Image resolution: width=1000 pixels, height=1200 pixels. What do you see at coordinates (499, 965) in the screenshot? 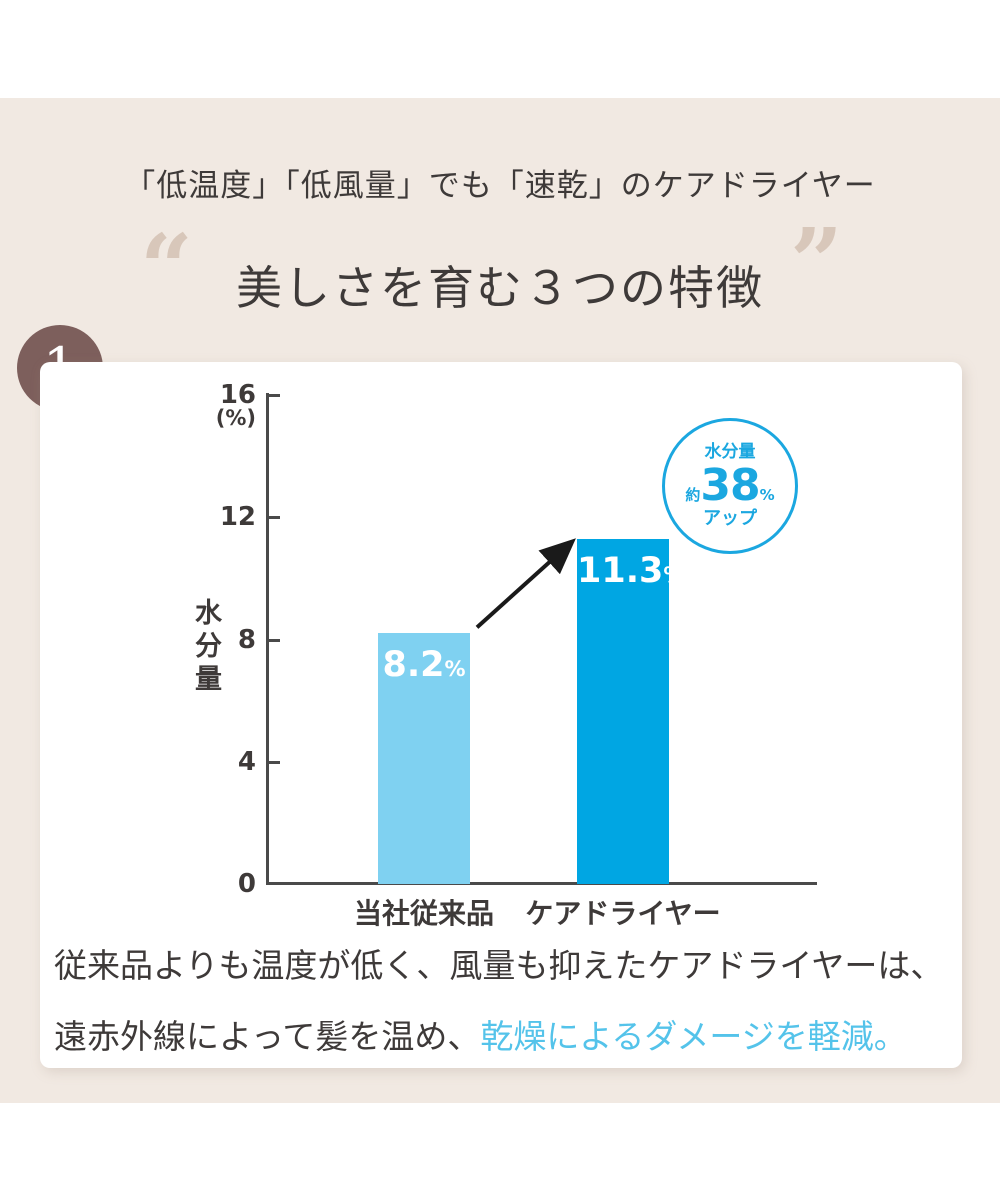
I see `caption-line1: 従来品よりも温度が低く、風量も抑えたケアドライヤーは、` at bounding box center [499, 965].